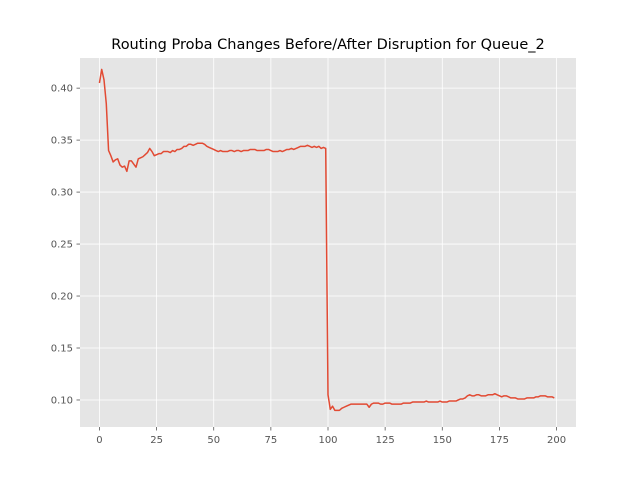 The image size is (640, 480). Describe the element at coordinates (327, 440) in the screenshot. I see `x-tick-label: 100` at that location.